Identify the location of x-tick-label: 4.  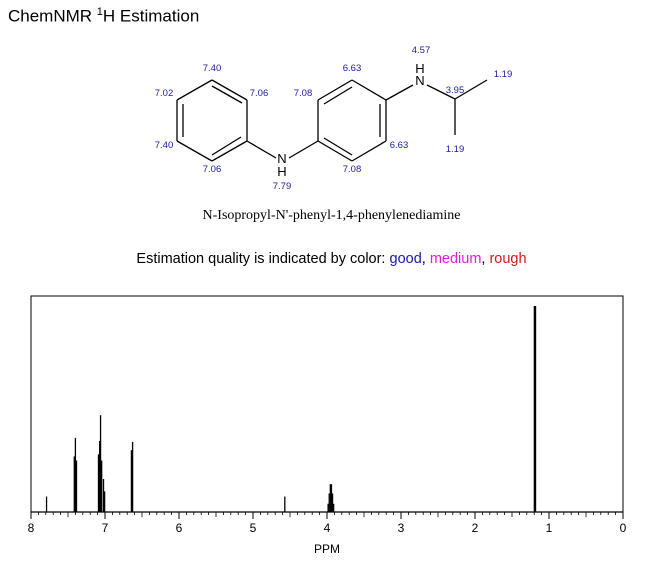
(327, 528).